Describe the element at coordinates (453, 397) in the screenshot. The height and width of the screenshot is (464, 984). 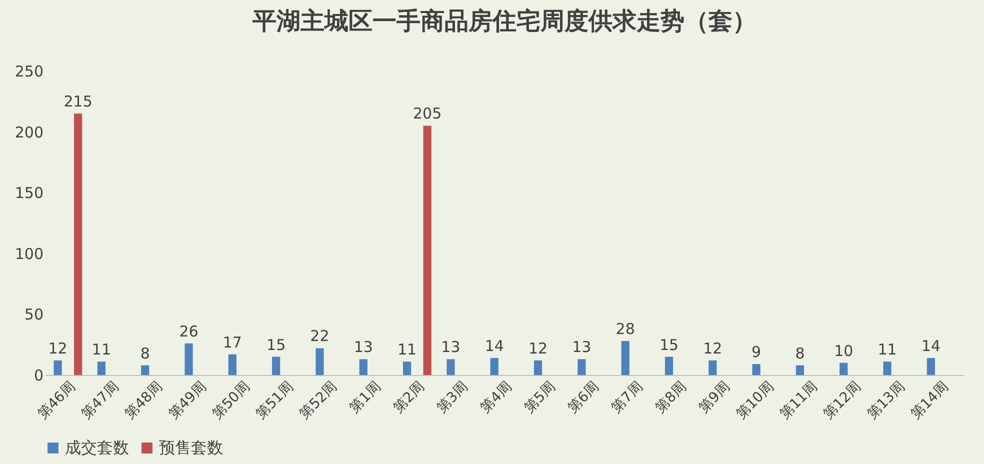
I see `x-tick-label: 第3周` at that location.